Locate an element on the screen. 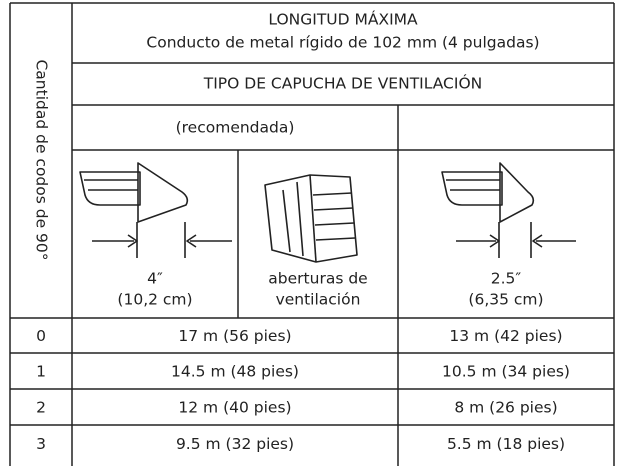 The width and height of the screenshot is (624, 466). max-length: 17 m (56 pies) is located at coordinates (234, 336).